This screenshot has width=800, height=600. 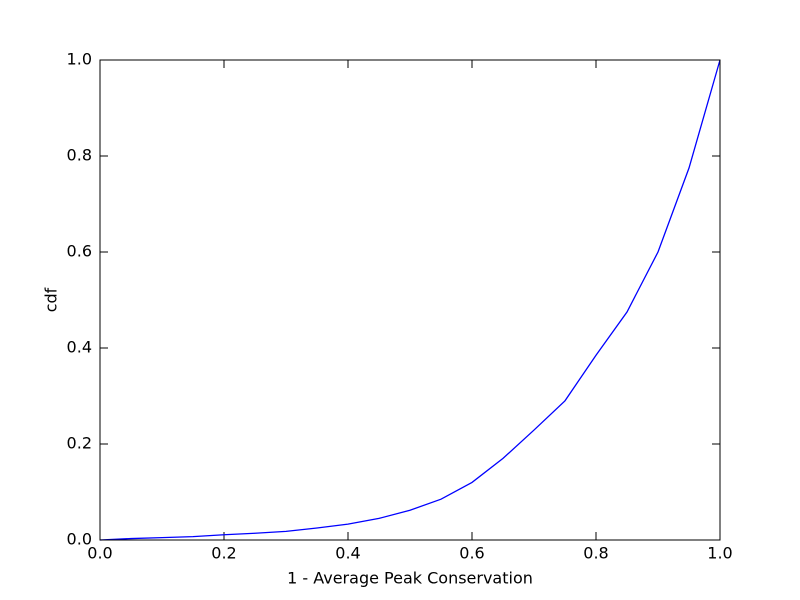 What do you see at coordinates (79, 347) in the screenshot?
I see `y-tick-label: 0.4` at bounding box center [79, 347].